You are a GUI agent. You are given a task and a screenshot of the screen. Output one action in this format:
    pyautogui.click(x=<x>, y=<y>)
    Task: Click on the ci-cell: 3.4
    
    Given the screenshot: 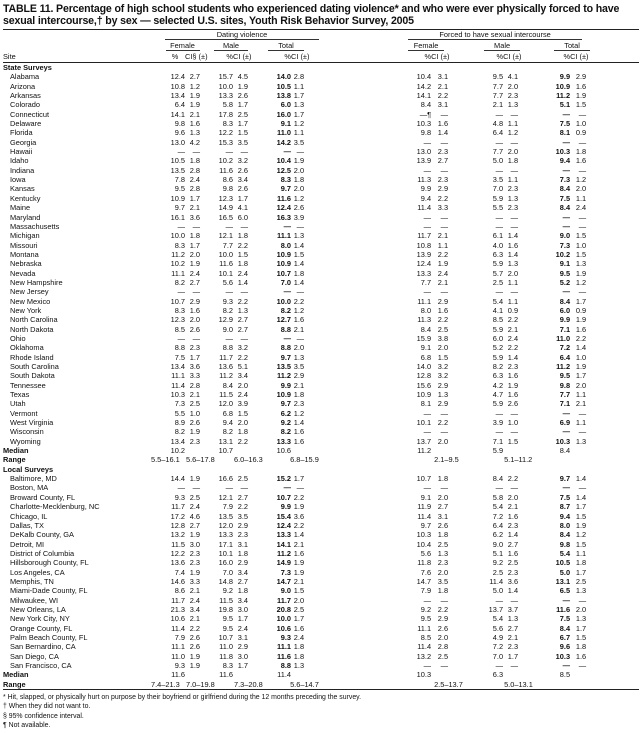 What is the action you would take?
    pyautogui.click(x=242, y=600)
    